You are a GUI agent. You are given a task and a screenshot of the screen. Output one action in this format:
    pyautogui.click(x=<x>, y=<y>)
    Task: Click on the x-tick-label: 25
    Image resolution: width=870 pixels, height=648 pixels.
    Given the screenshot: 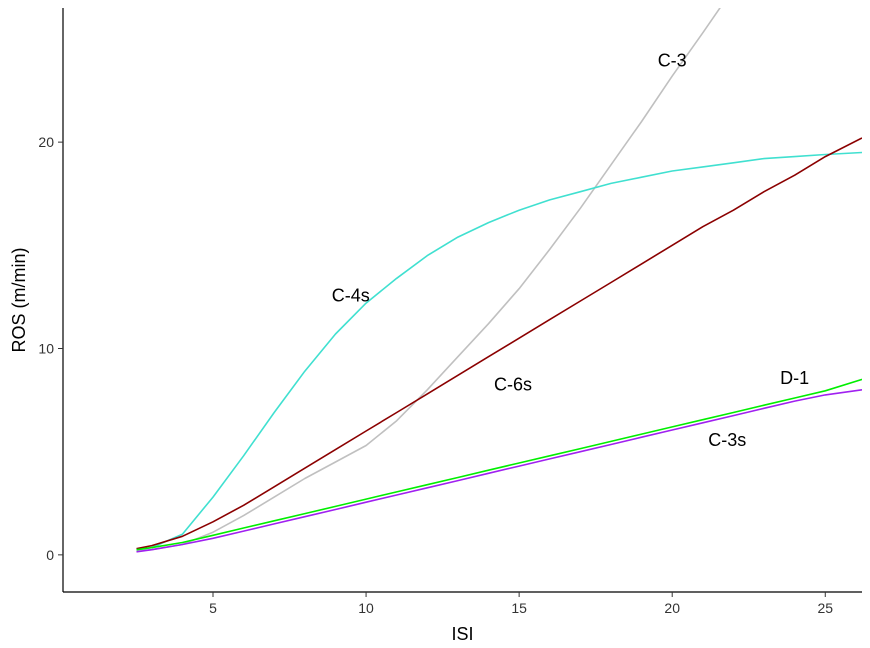 What is the action you would take?
    pyautogui.click(x=825, y=608)
    